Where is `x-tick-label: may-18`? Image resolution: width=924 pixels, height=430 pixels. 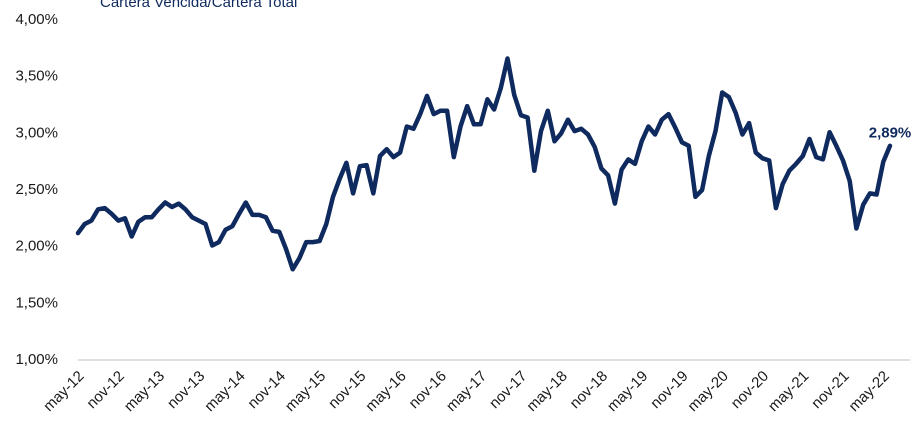
x-tick-label: may-18 is located at coordinates (546, 391).